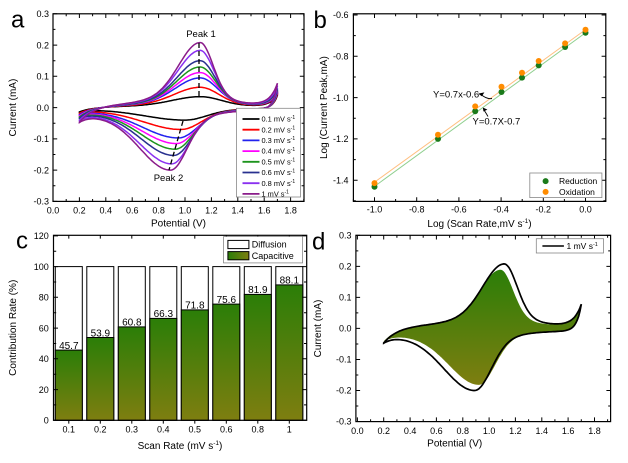  Describe the element at coordinates (479, 224) in the screenshot. I see `svg-text: Log (Scan Rate,mV s-1)` at that location.